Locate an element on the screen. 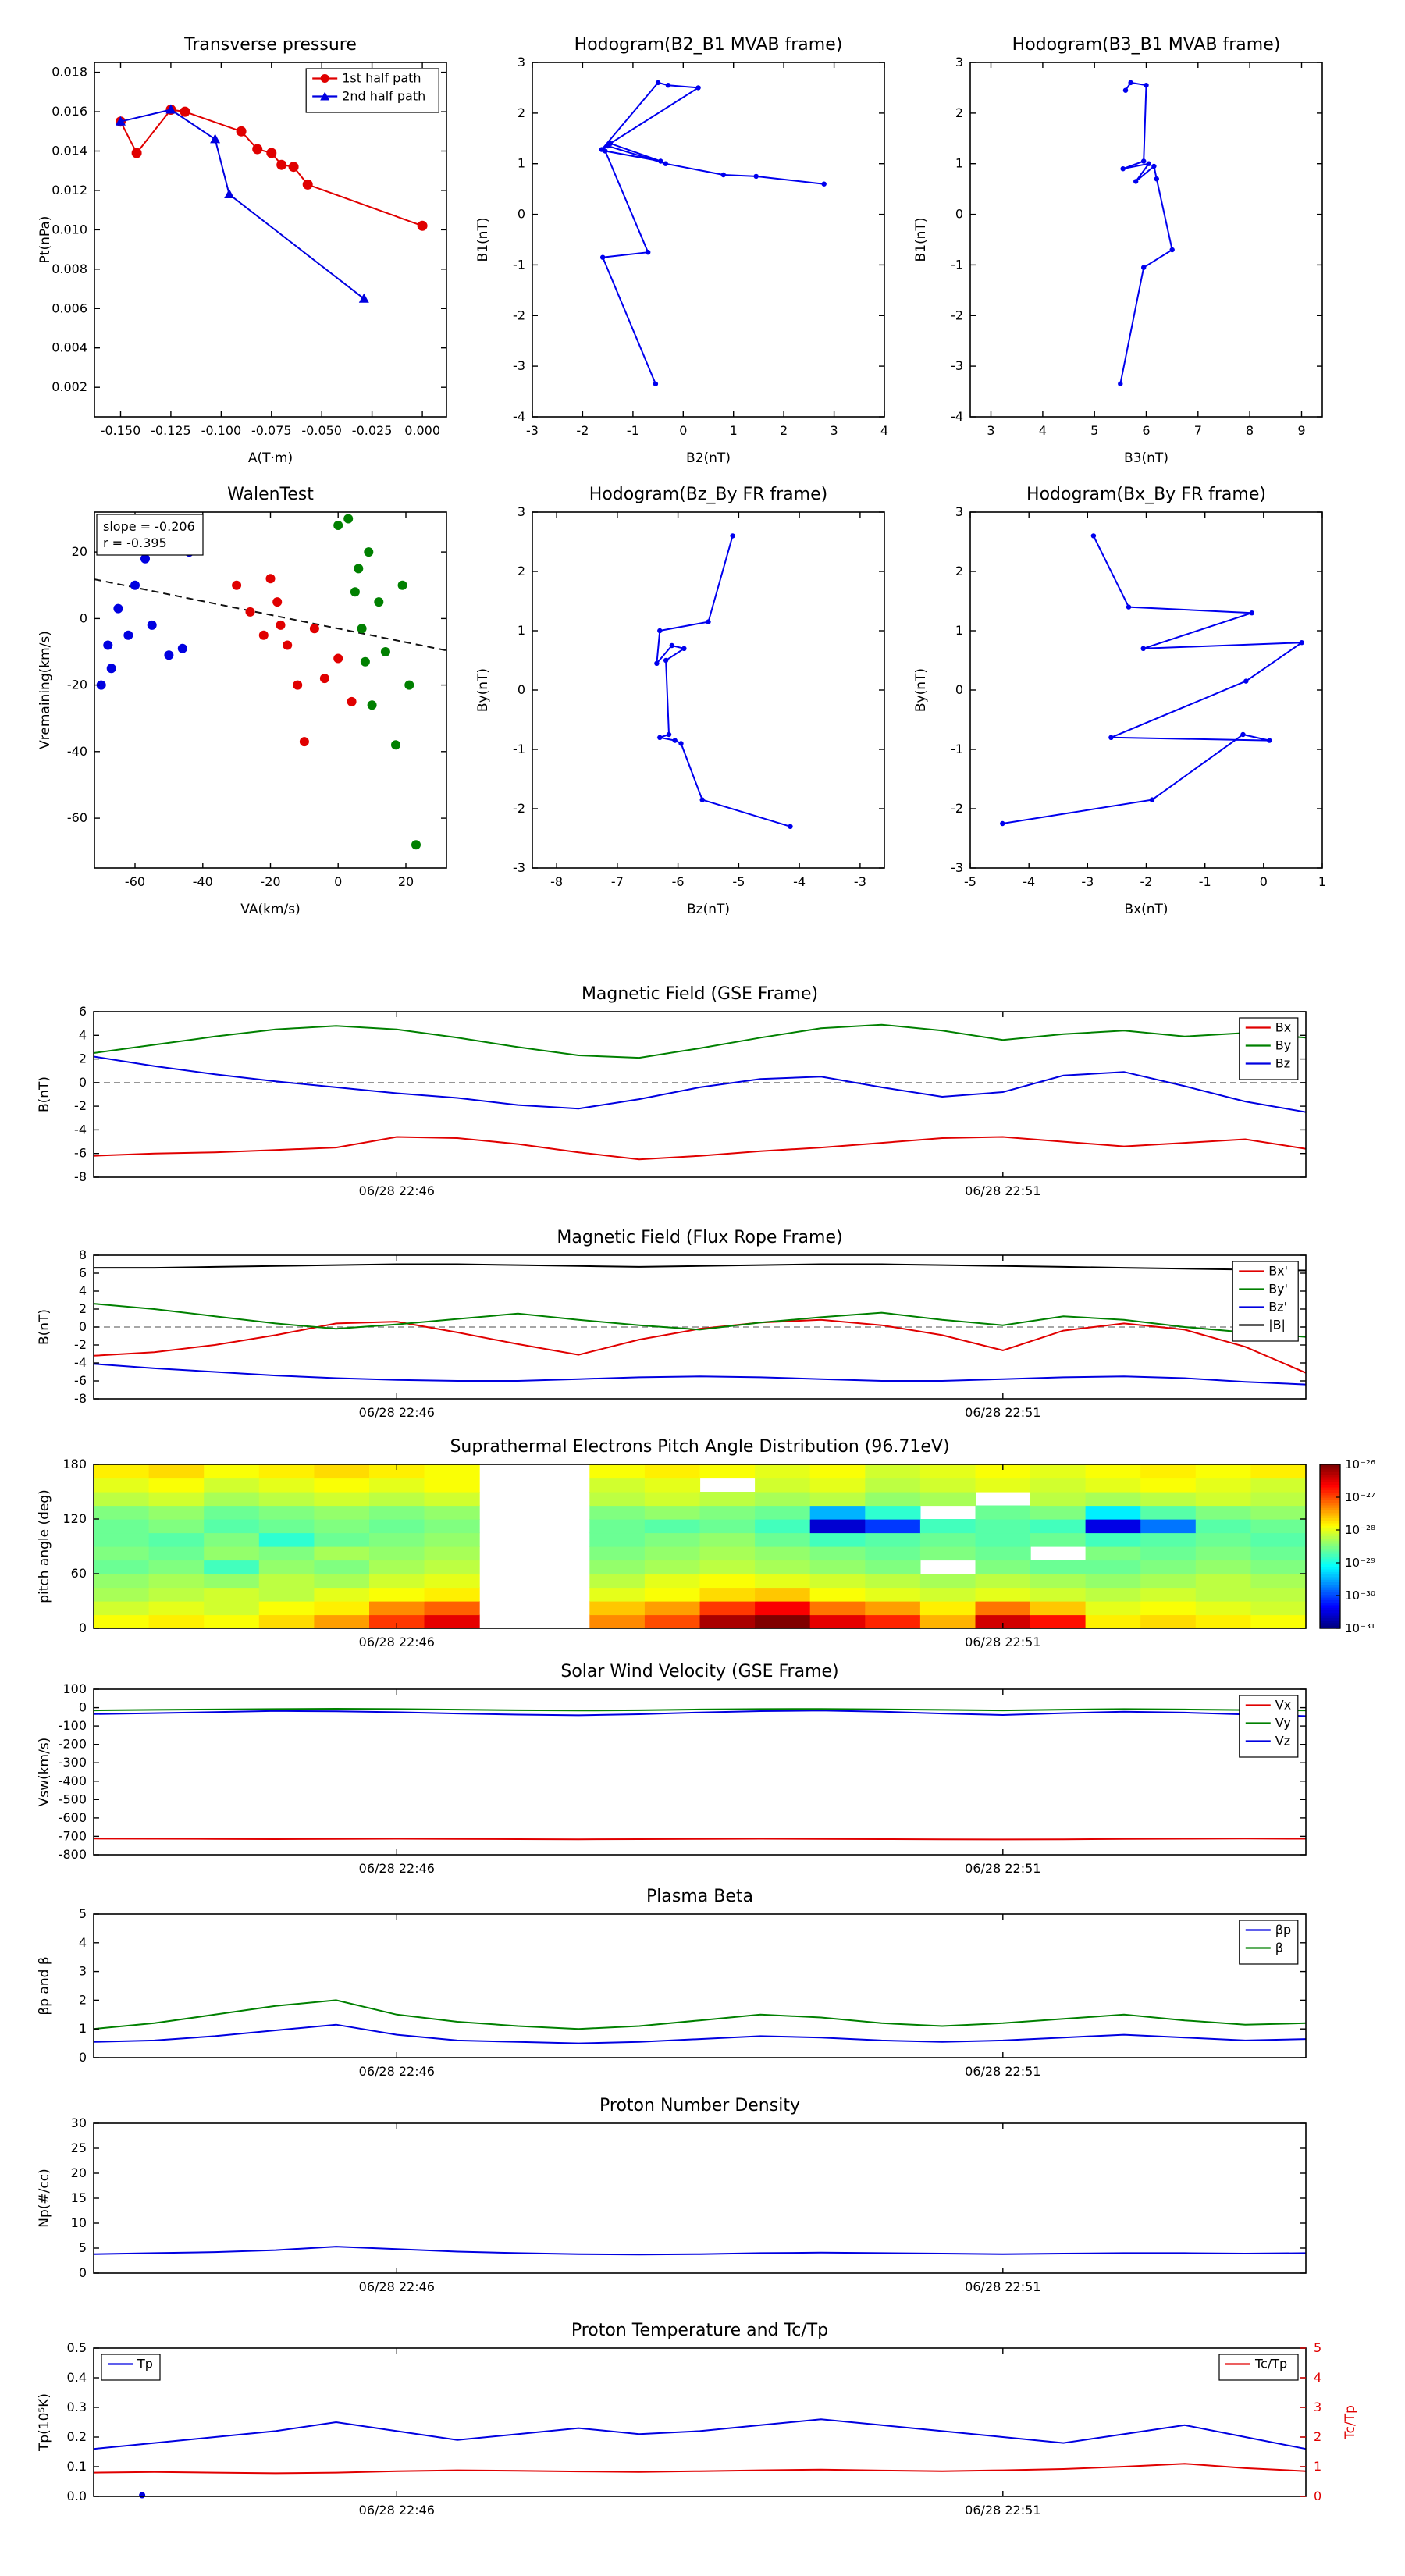 The width and height of the screenshot is (1405, 2576). svg-text: -1 is located at coordinates (957, 749).